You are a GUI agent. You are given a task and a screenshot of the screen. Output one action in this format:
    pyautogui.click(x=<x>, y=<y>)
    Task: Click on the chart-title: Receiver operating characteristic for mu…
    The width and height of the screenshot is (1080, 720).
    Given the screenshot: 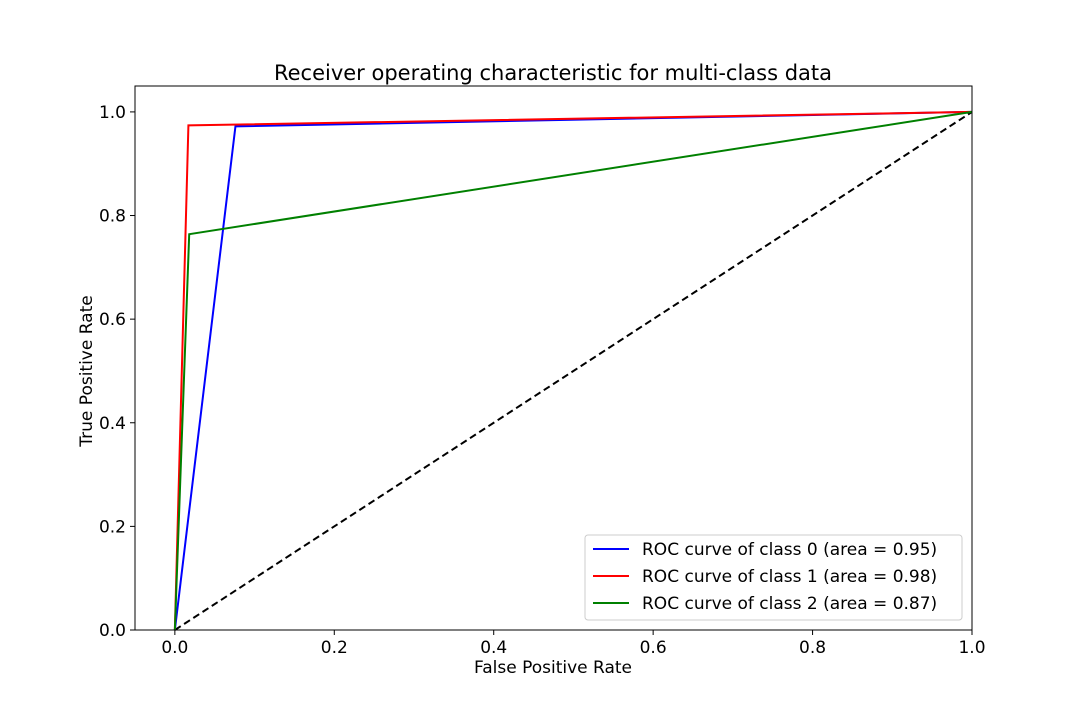 What is the action you would take?
    pyautogui.click(x=553, y=73)
    